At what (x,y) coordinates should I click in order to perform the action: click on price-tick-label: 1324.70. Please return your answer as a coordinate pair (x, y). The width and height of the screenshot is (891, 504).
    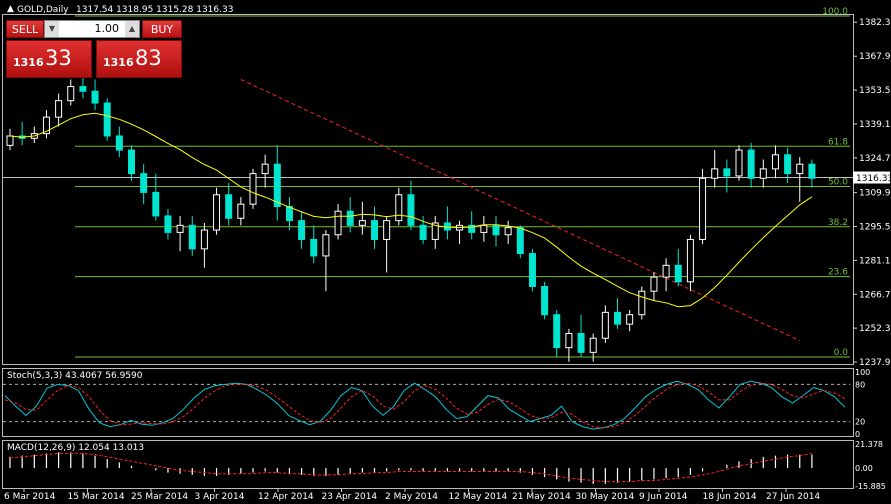
    Looking at the image, I should click on (875, 159).